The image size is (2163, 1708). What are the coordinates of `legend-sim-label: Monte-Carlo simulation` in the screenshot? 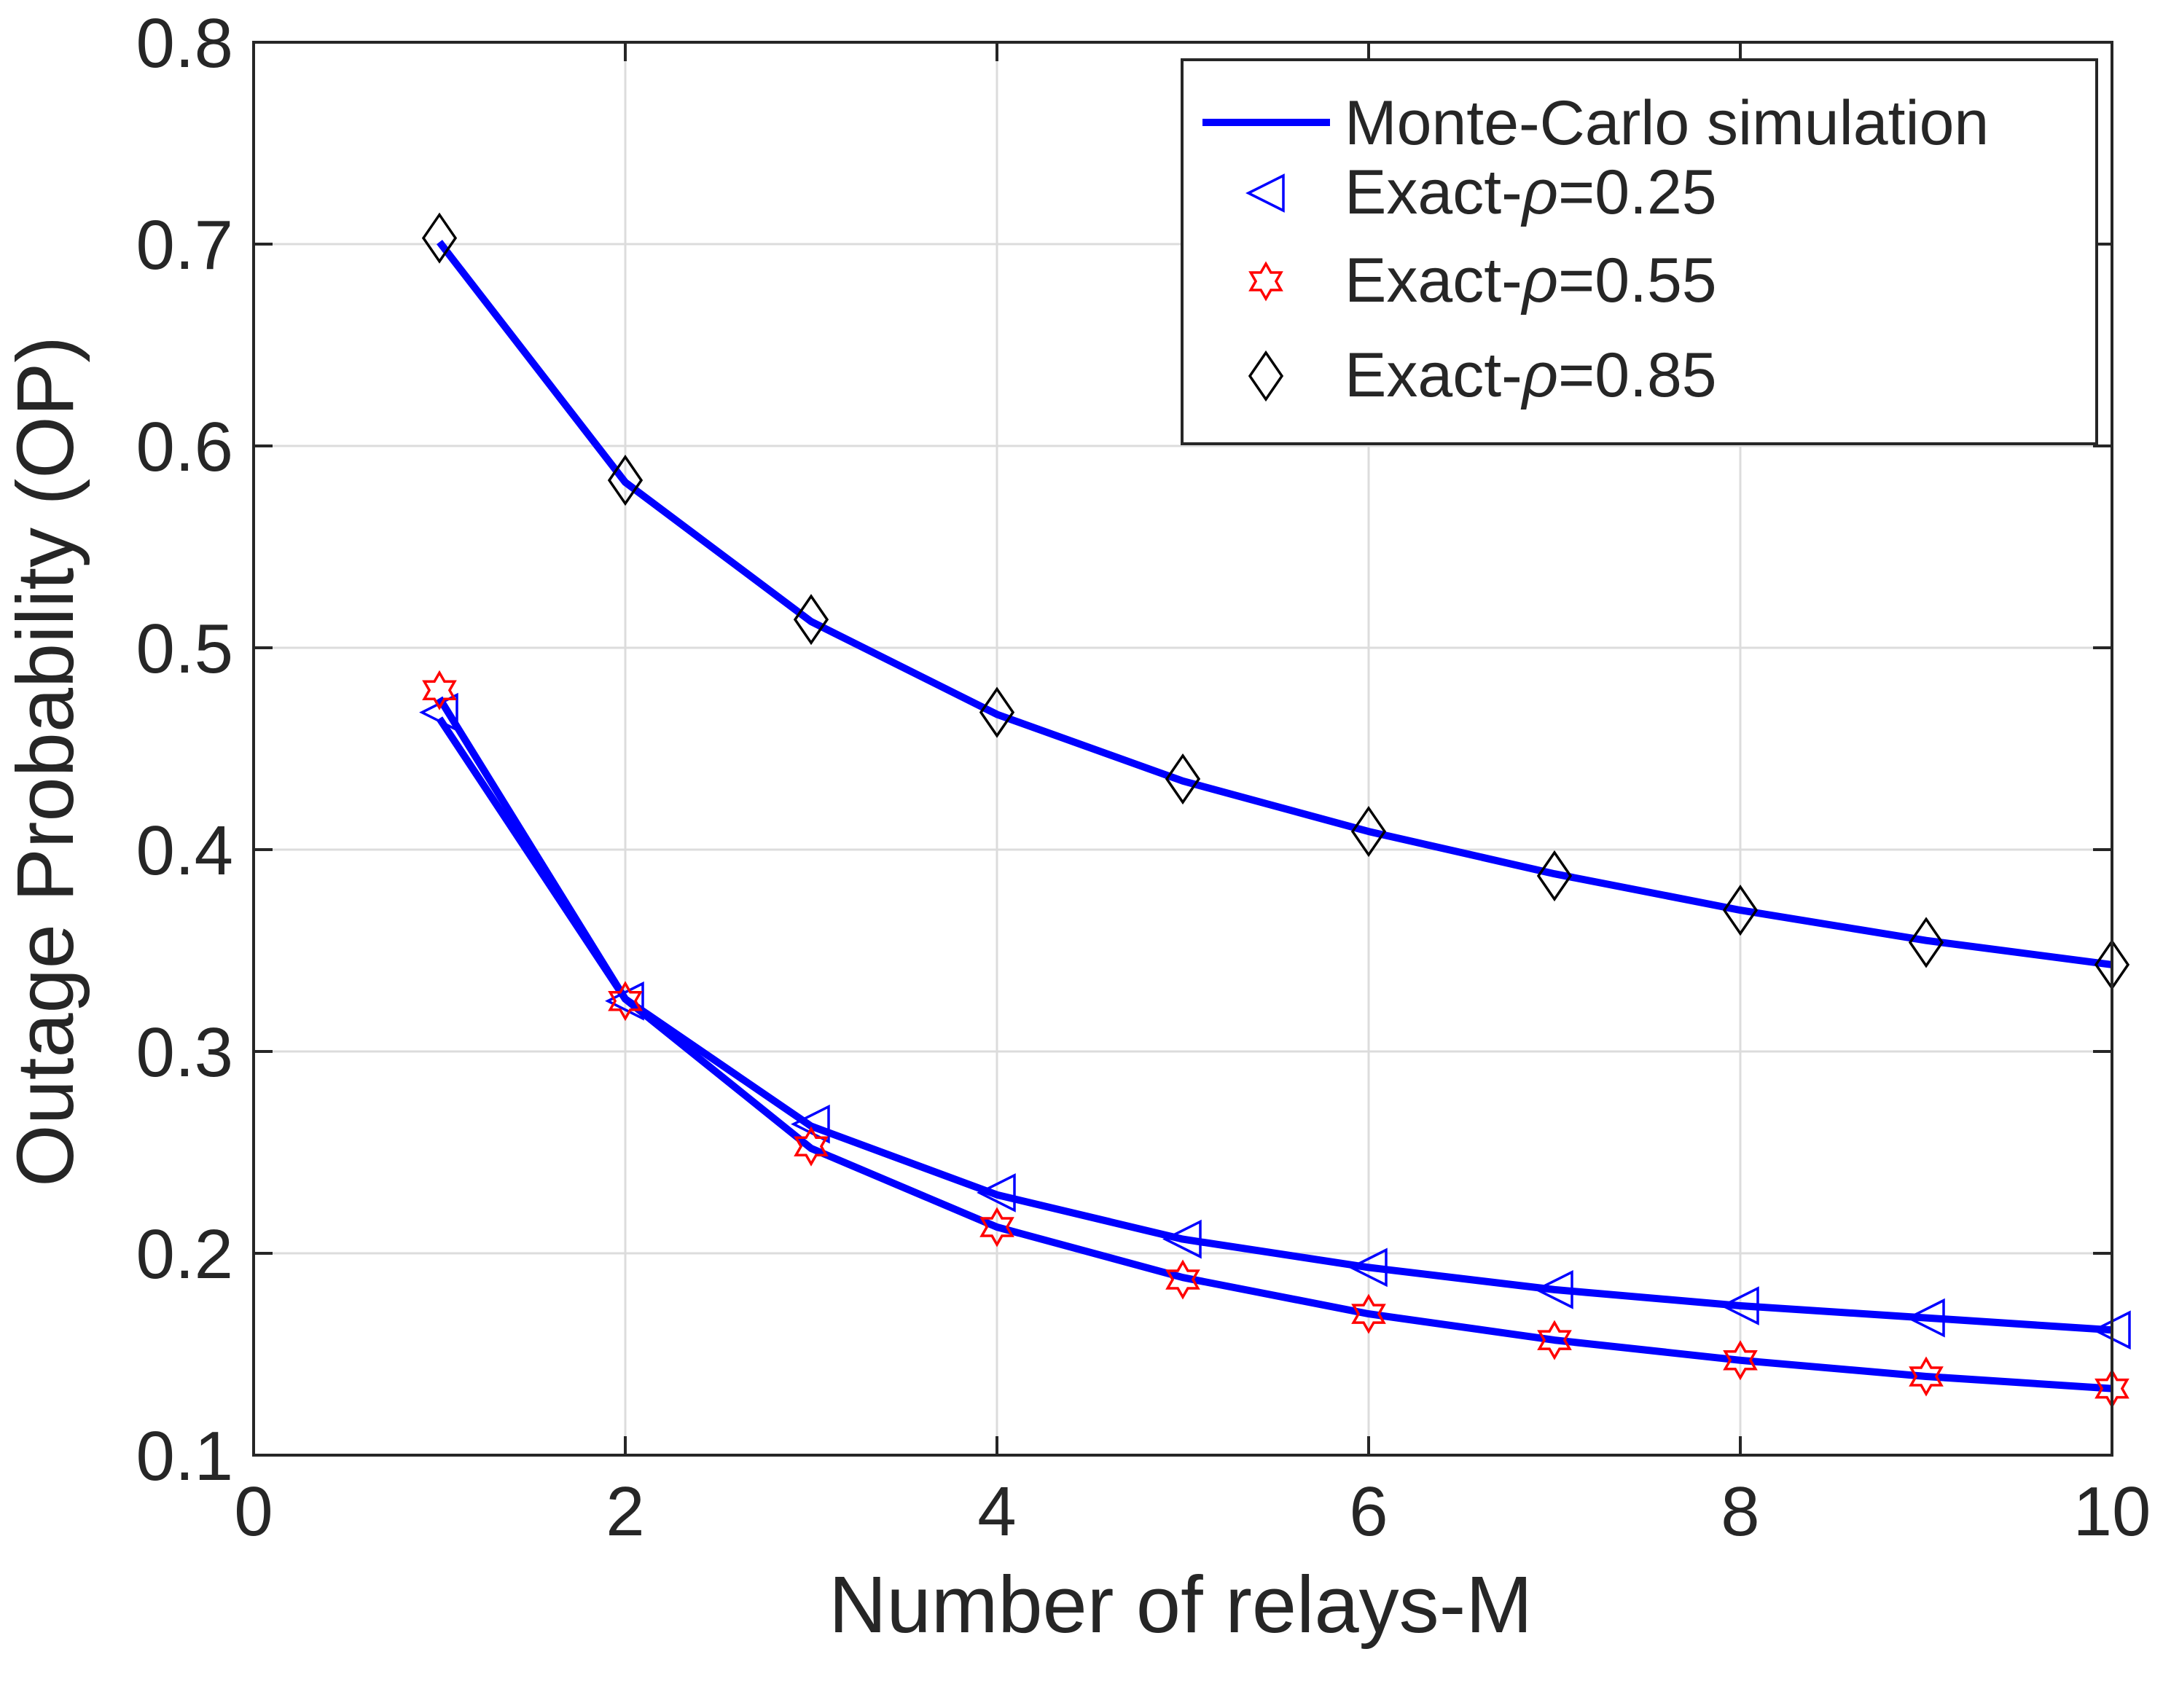 It's located at (1667, 123).